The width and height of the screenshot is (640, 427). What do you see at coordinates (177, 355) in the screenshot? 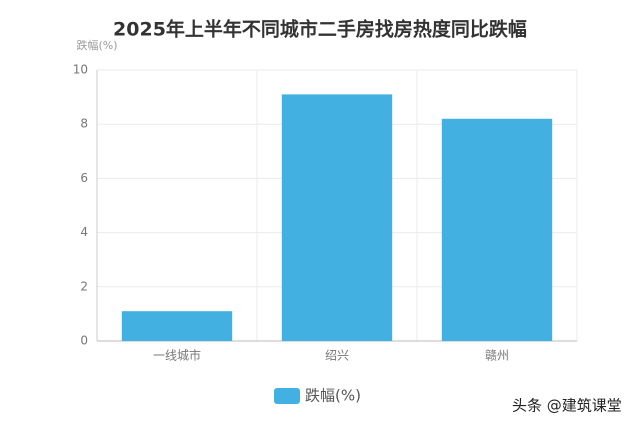
I see `x-tick-label: 一线城市` at bounding box center [177, 355].